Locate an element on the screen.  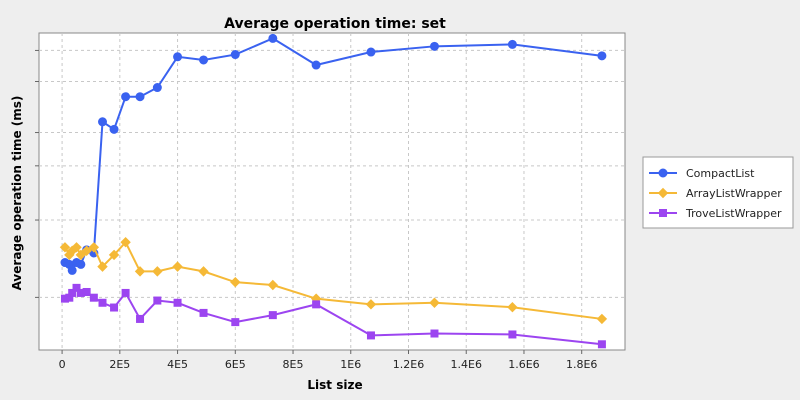
legend-label: CompactList is located at coordinates (720, 173).